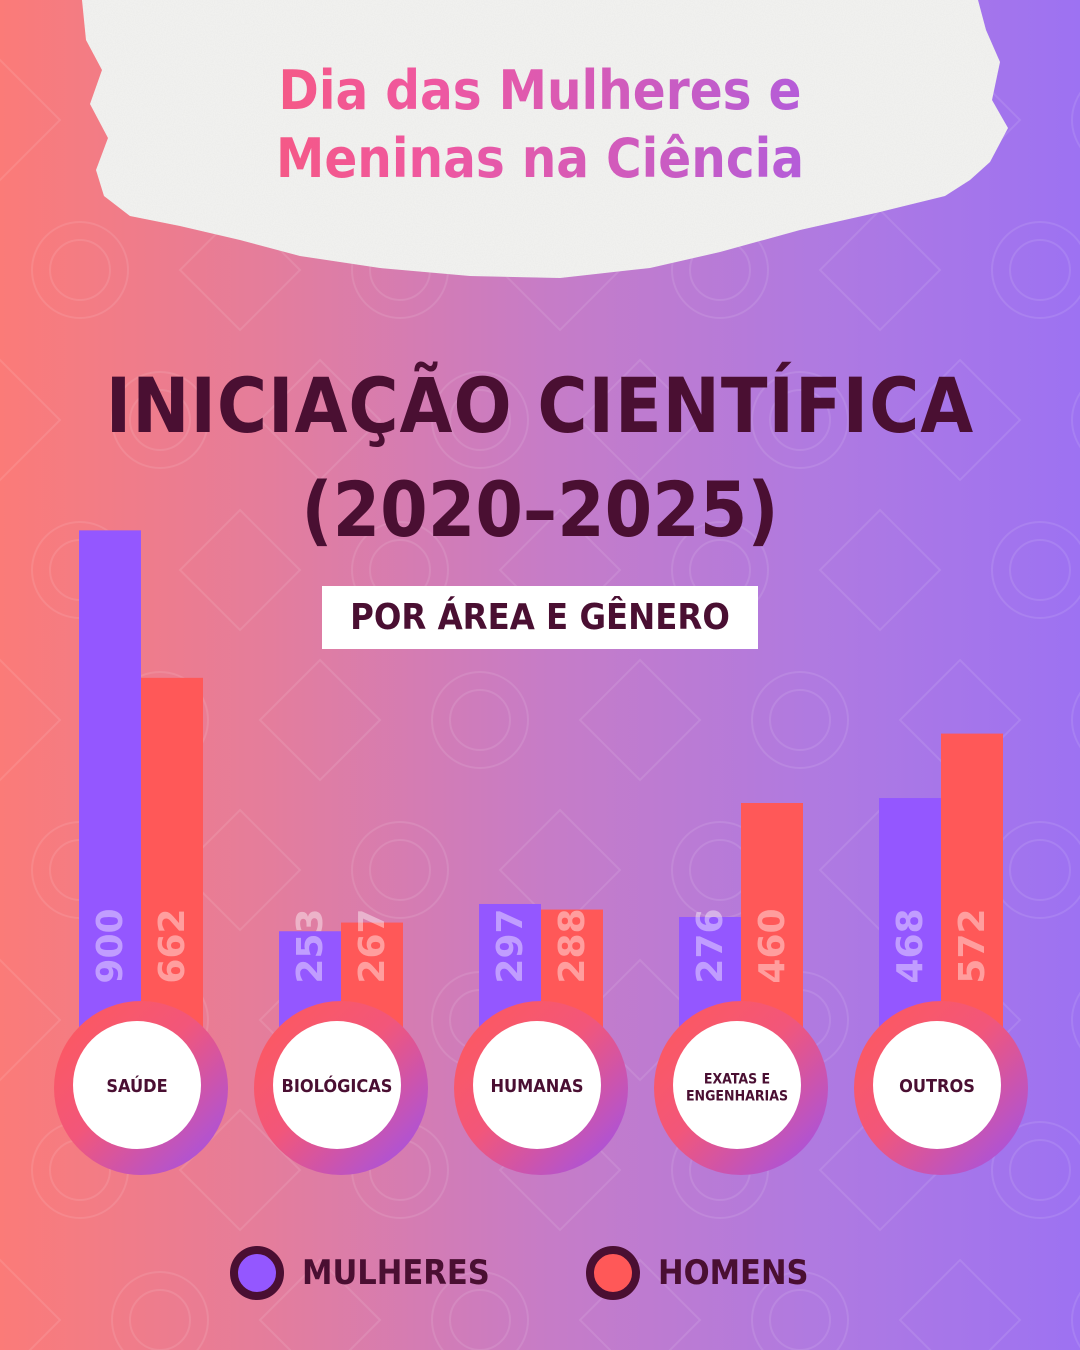  What do you see at coordinates (972, 945) in the screenshot?
I see `value-label-homens-5: 572` at bounding box center [972, 945].